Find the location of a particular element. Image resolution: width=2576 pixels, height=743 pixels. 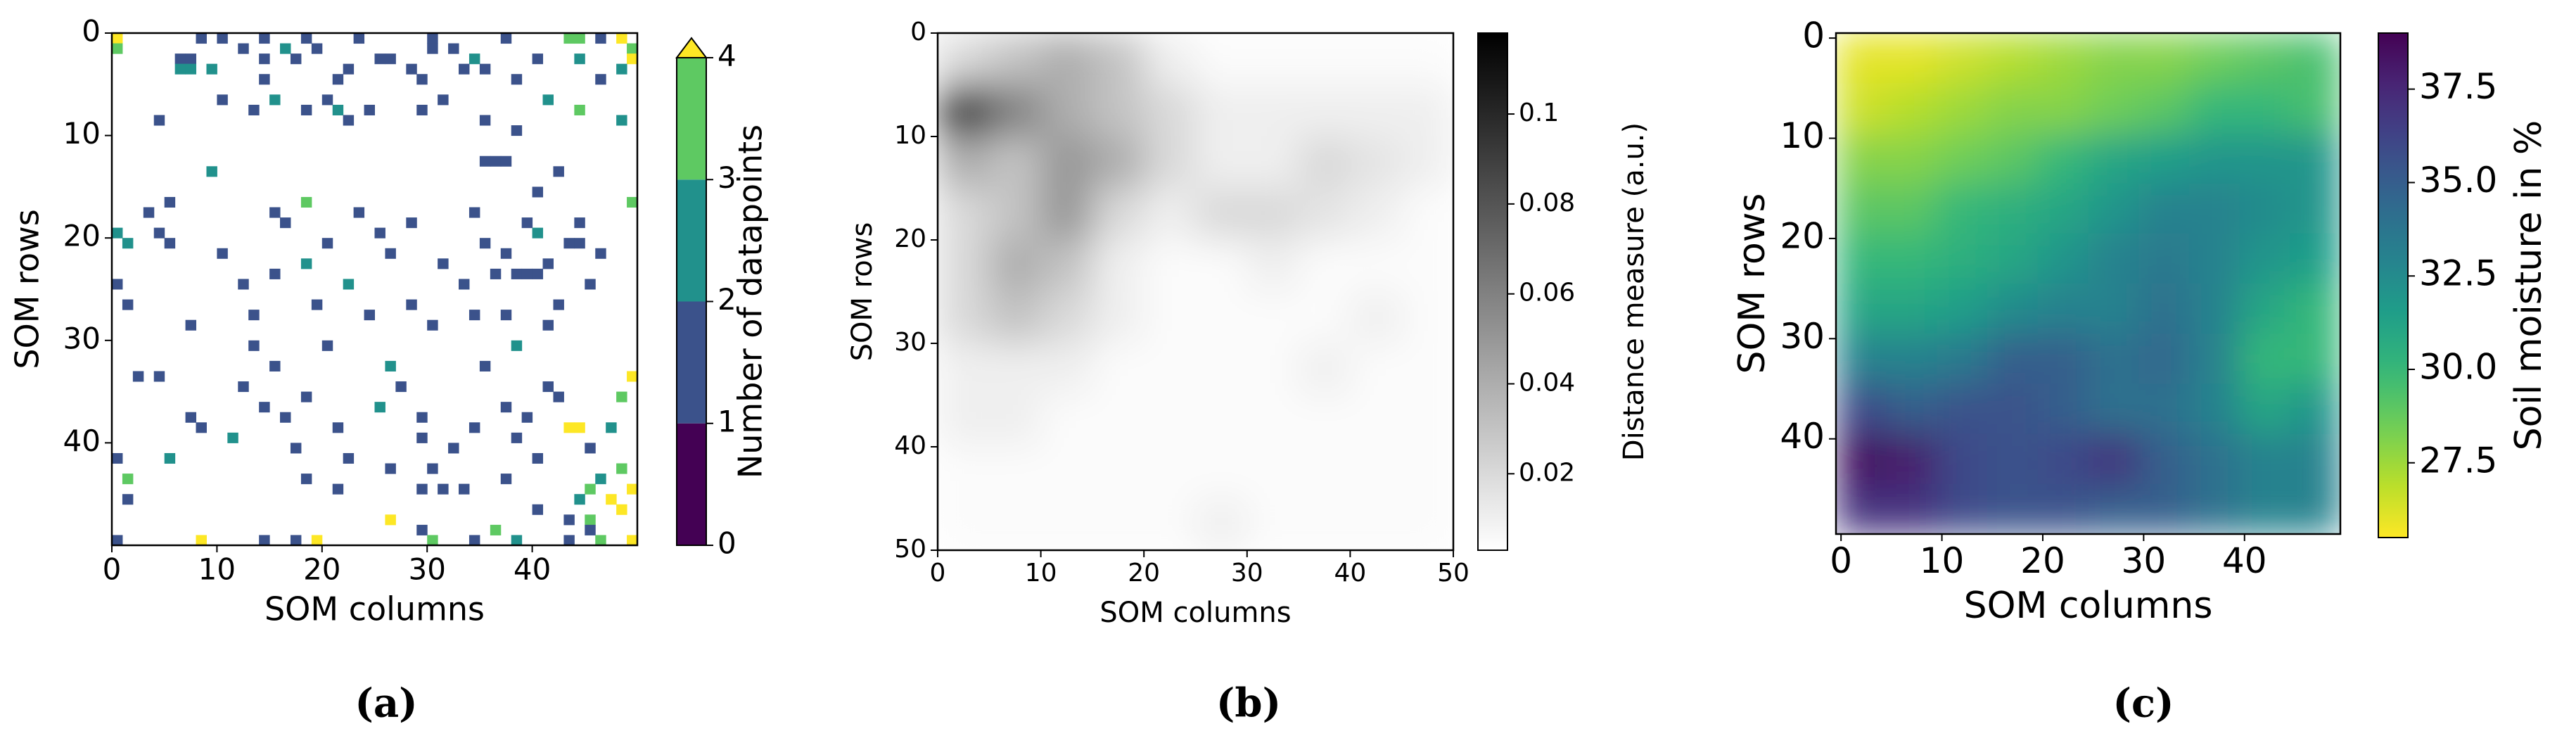

colorbar-tick-label: 0 is located at coordinates (727, 544).